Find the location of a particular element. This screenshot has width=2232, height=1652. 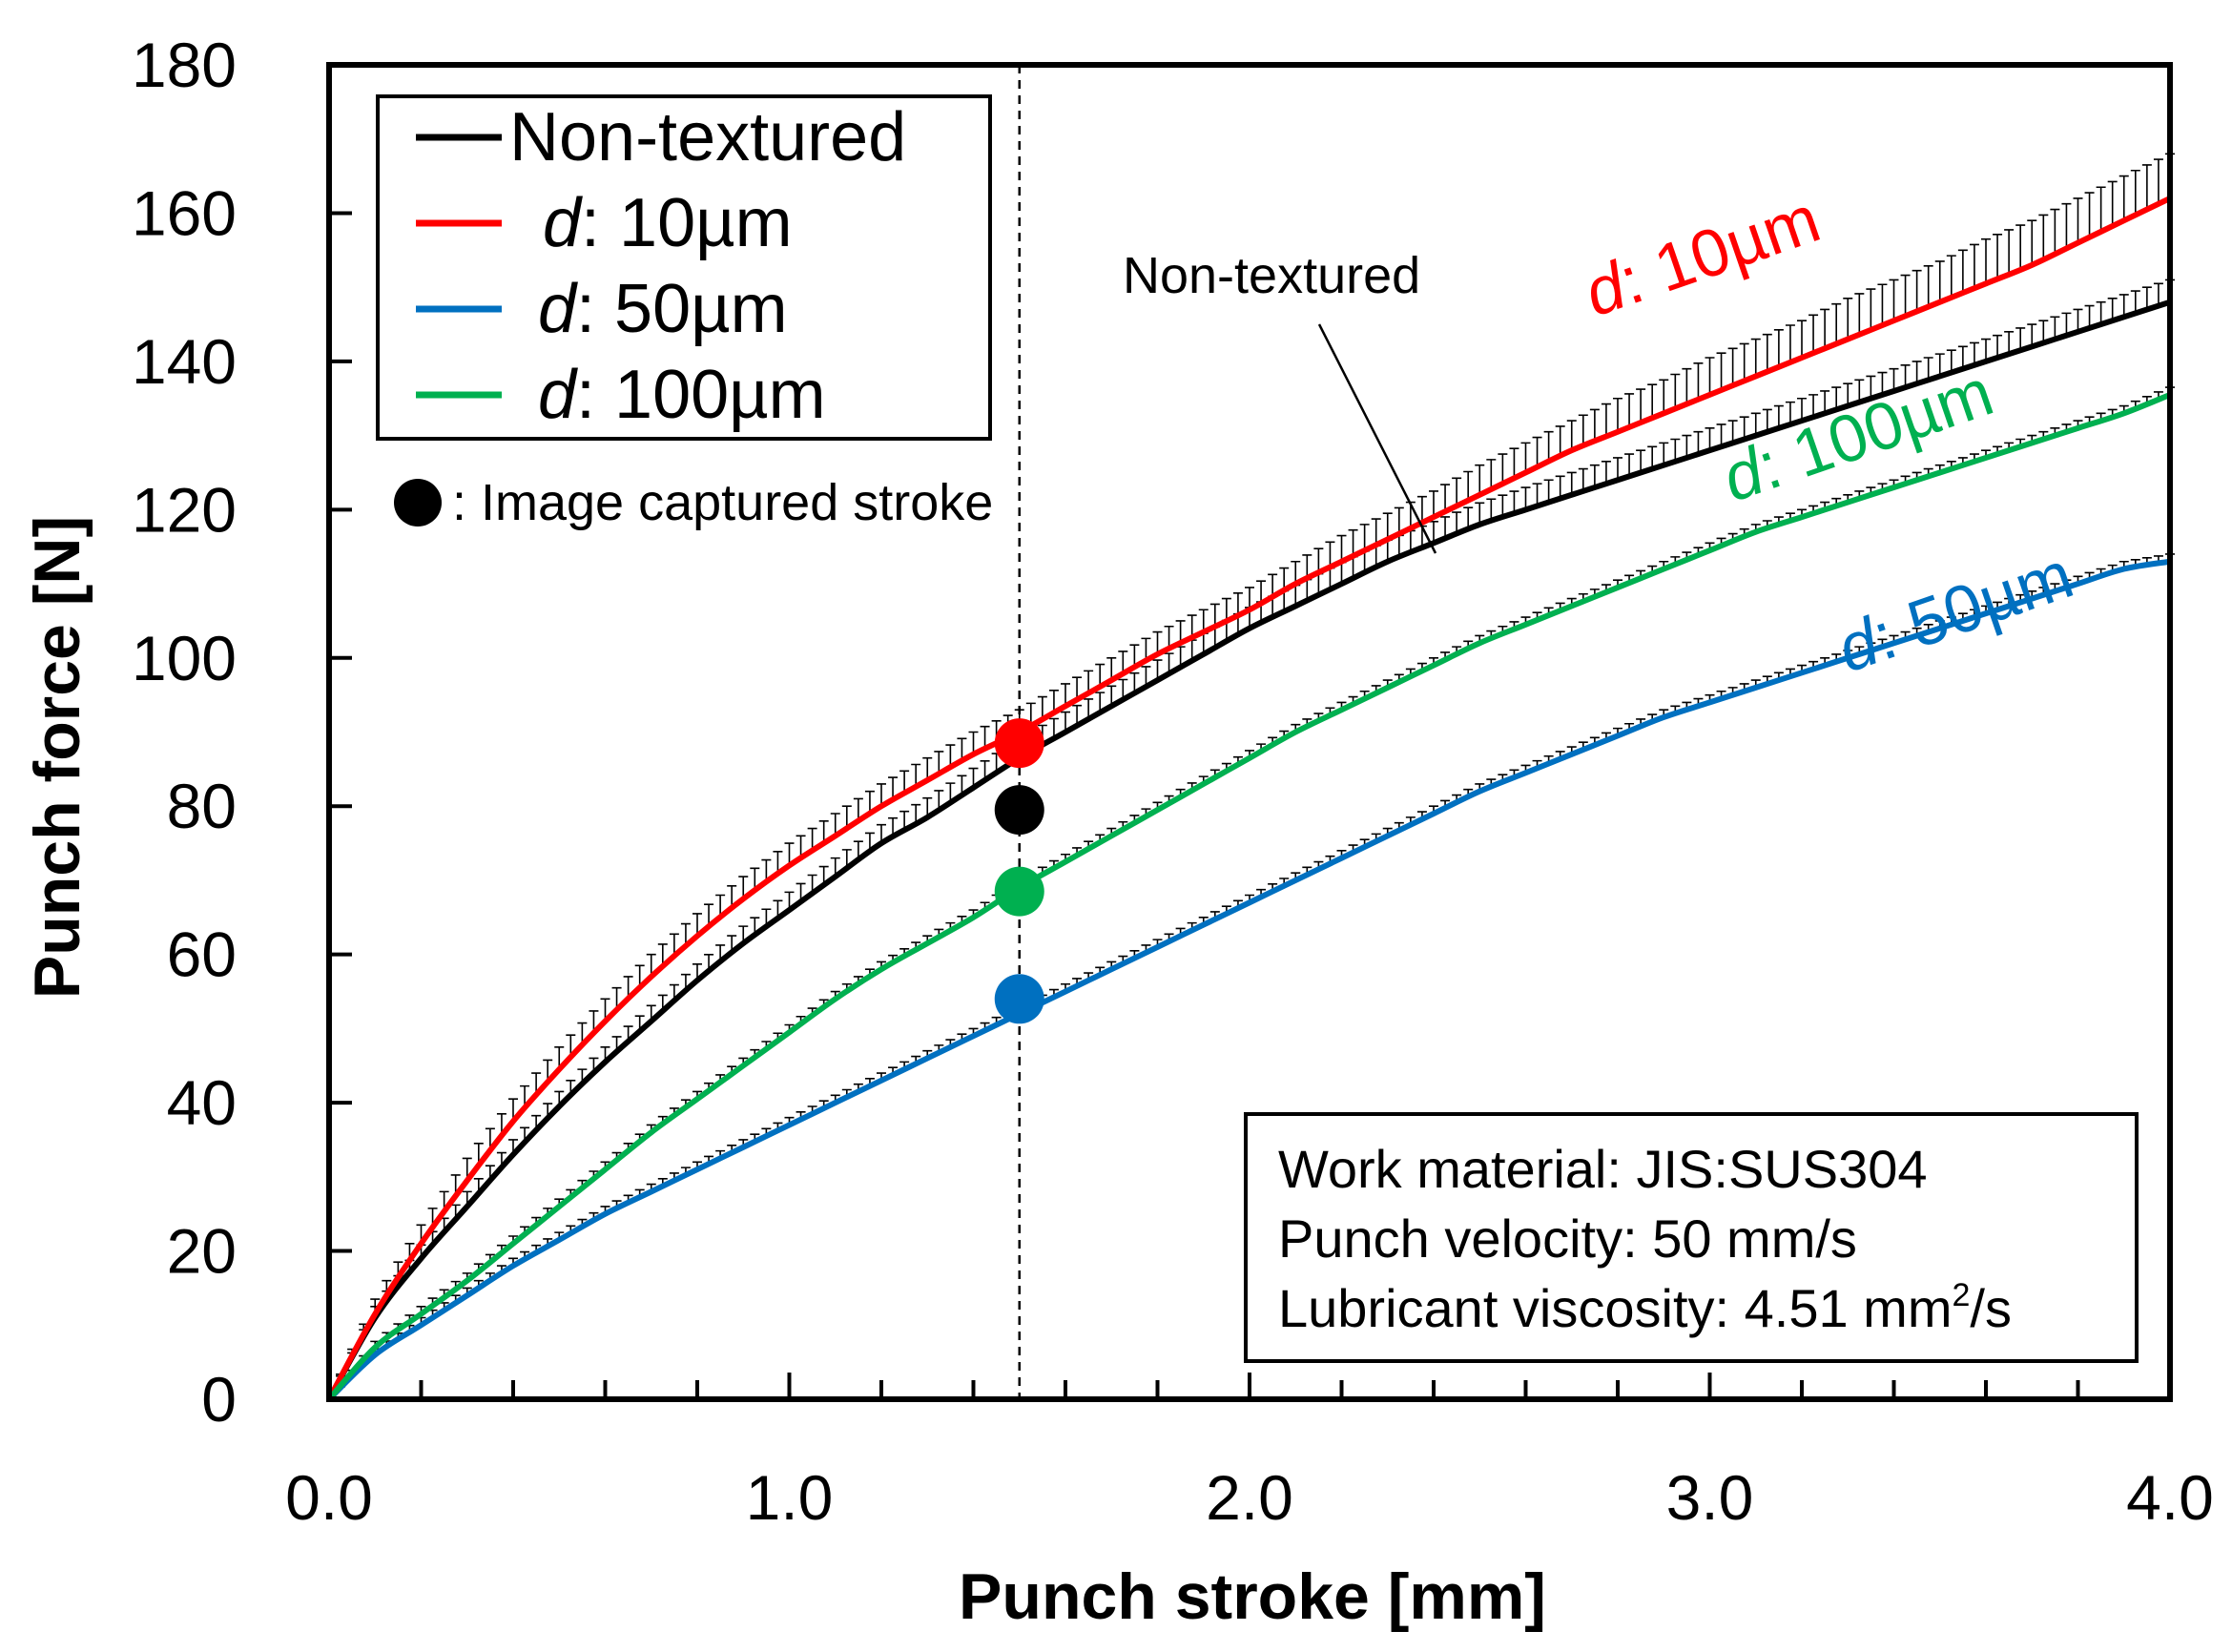

legend-entry-d-10um: d: 10µm is located at coordinates (604, 223).